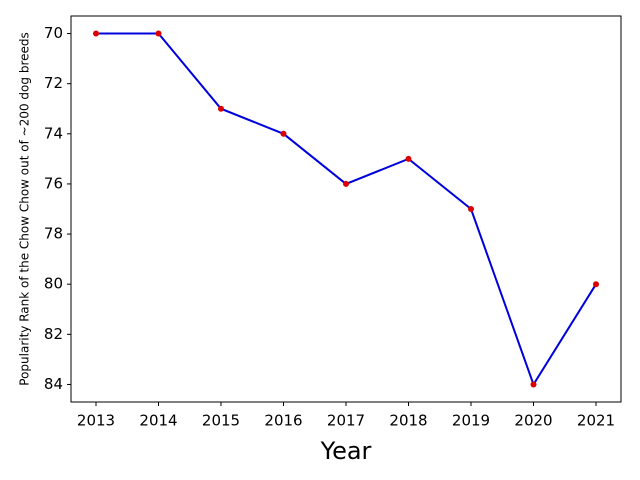 The image size is (640, 480). Describe the element at coordinates (53, 133) in the screenshot. I see `y-tick-label: 74` at that location.